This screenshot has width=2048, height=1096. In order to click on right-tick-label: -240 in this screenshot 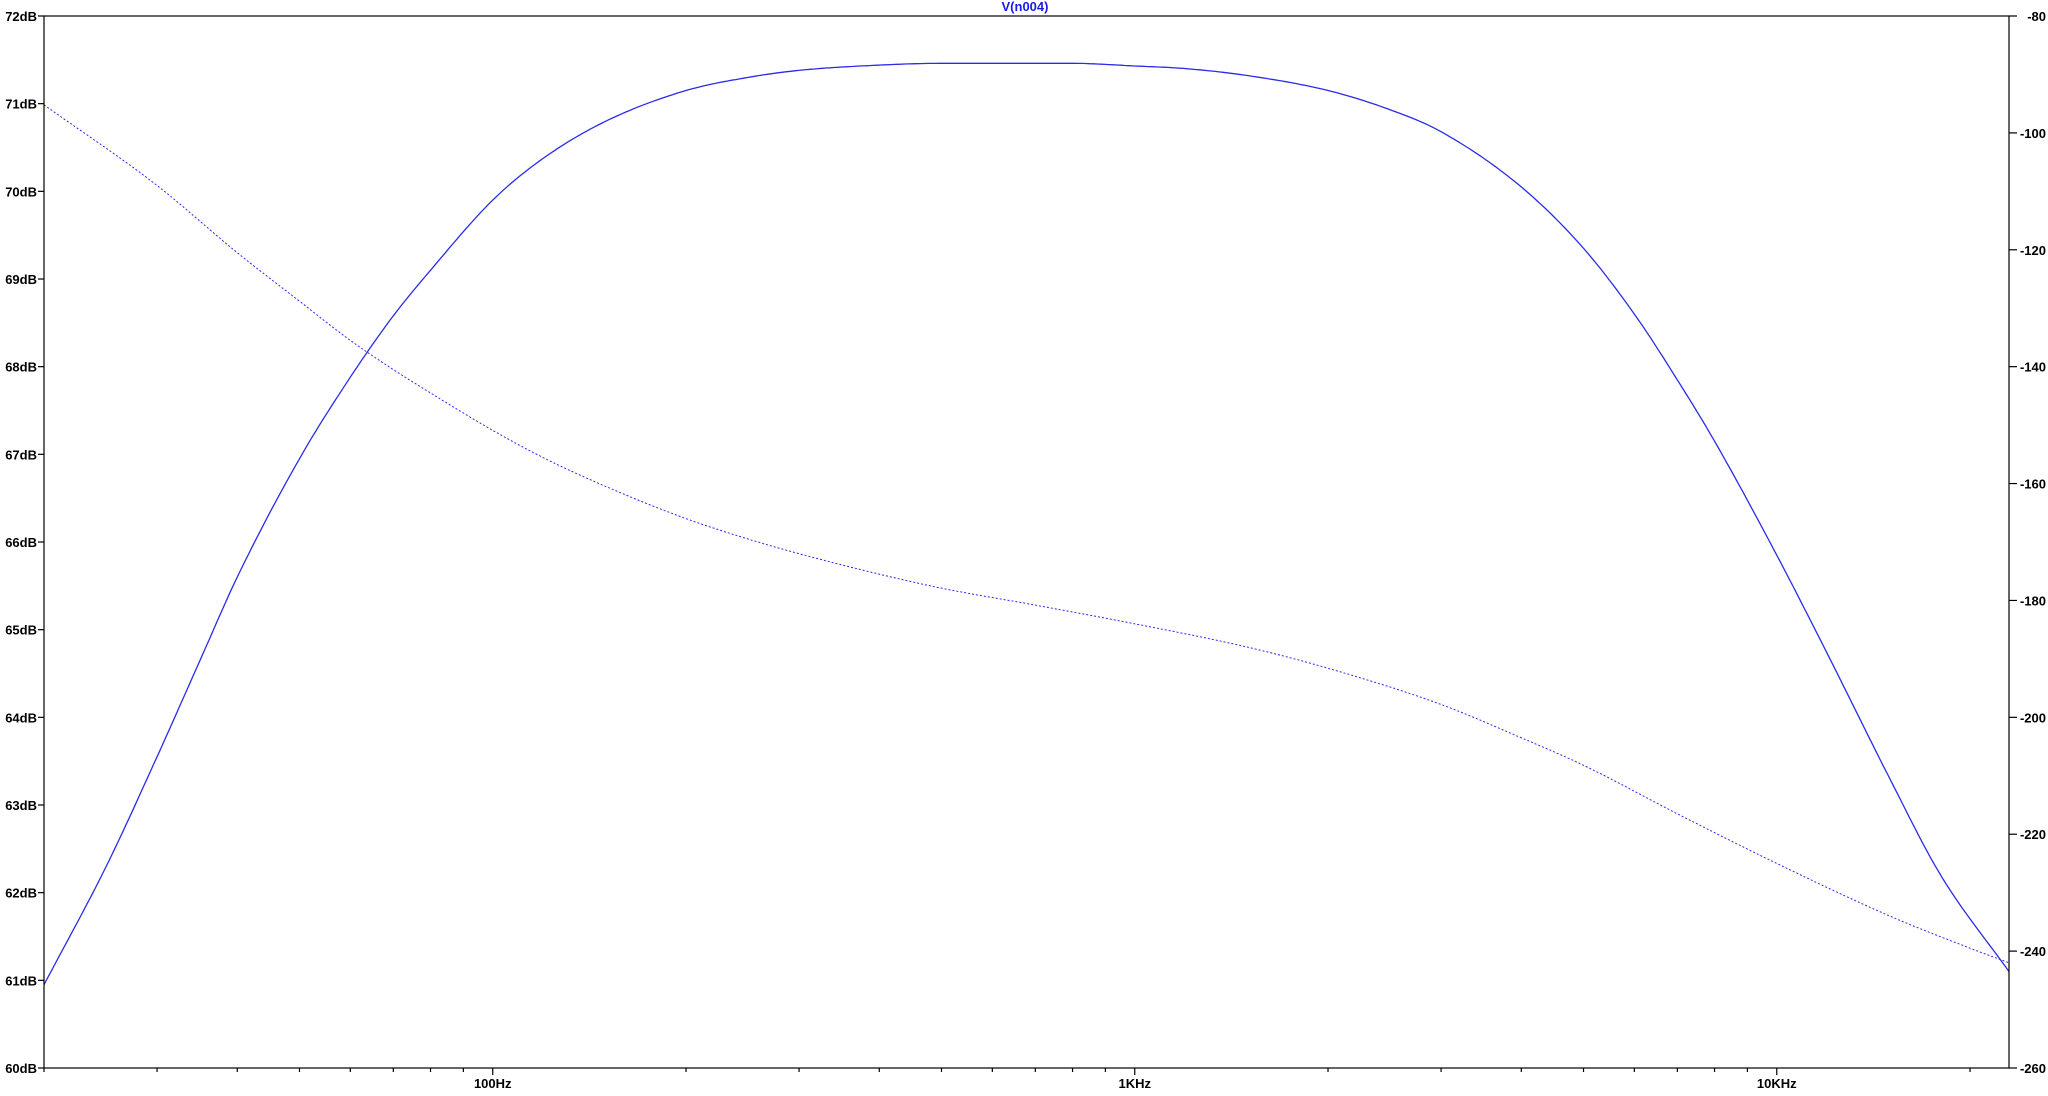, I will do `click(2033, 951)`.